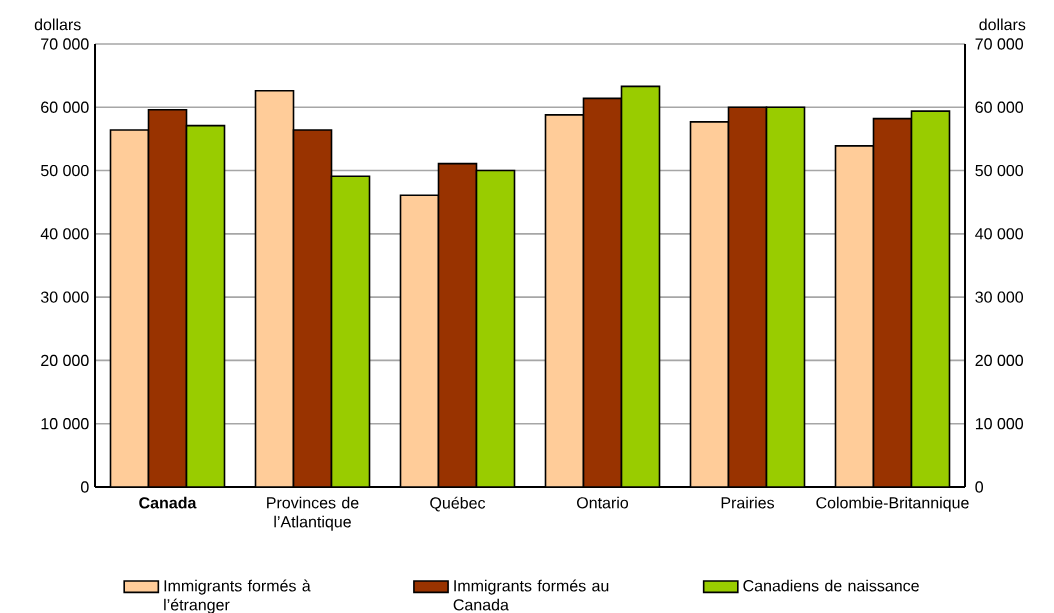 The width and height of the screenshot is (1054, 613). Describe the element at coordinates (57, 24) in the screenshot. I see `y-axis-title: dollars` at that location.